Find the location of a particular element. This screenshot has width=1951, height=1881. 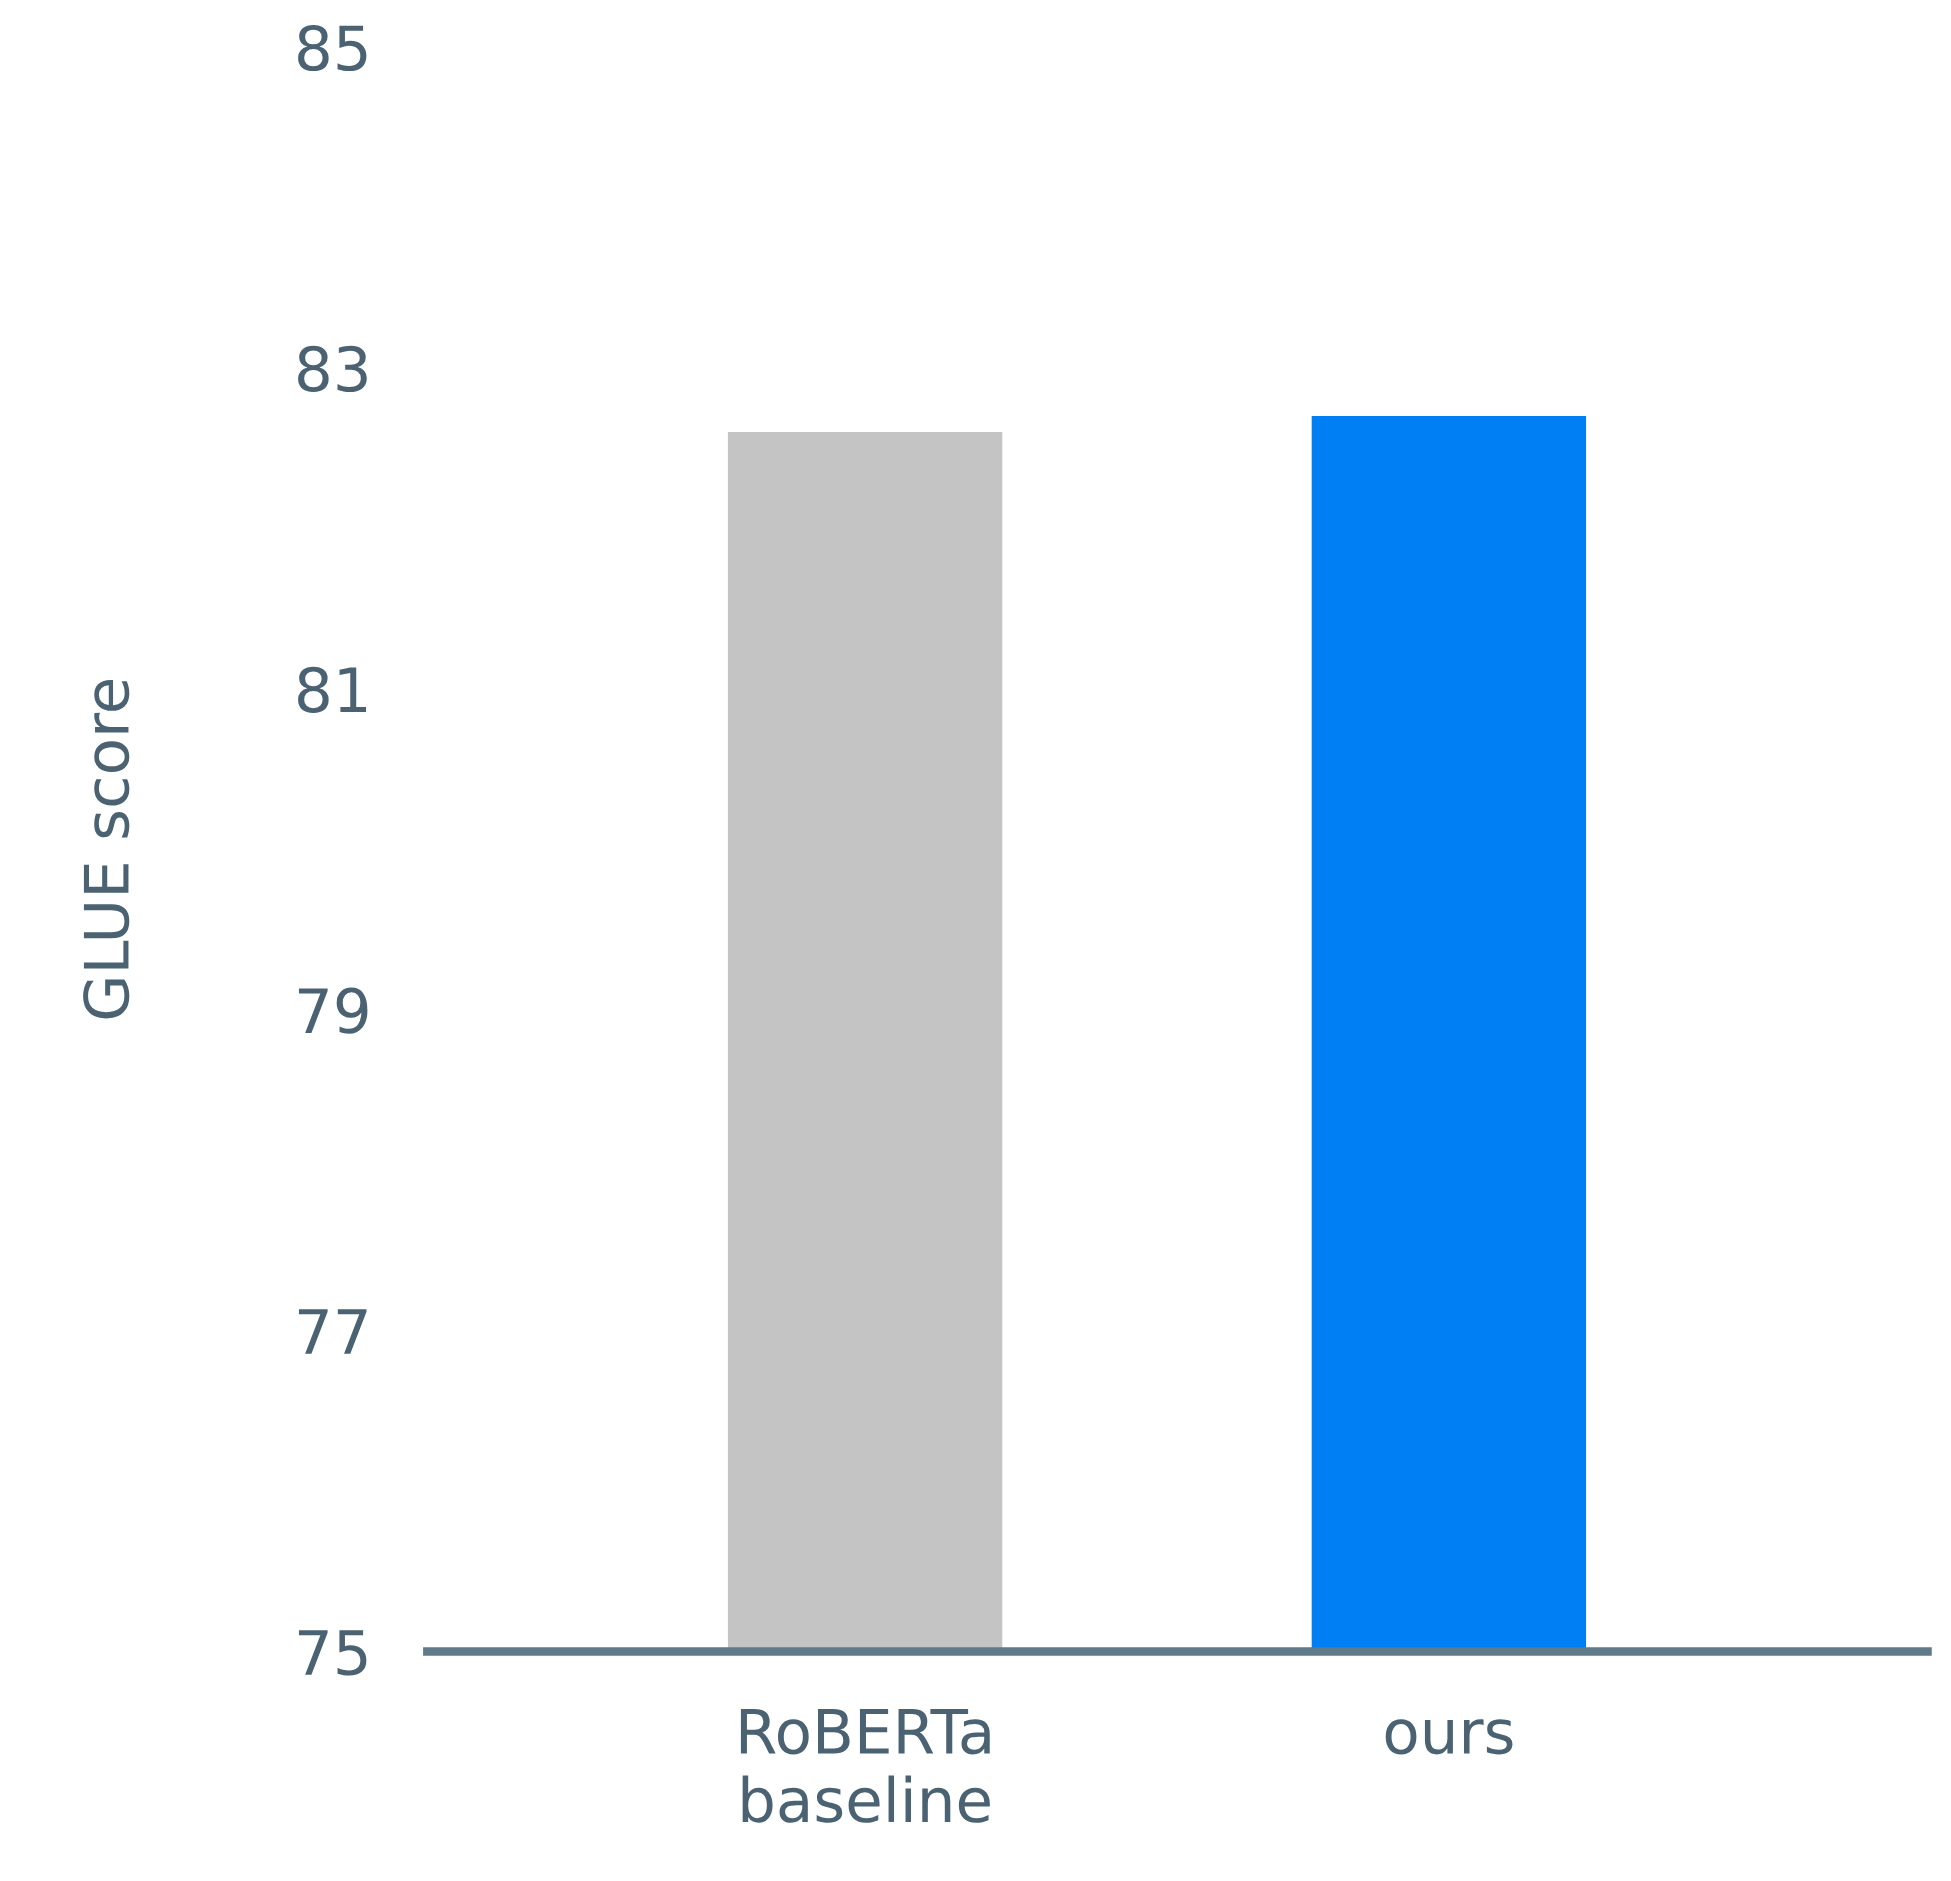

y-tick-label: 79 is located at coordinates (333, 1010).